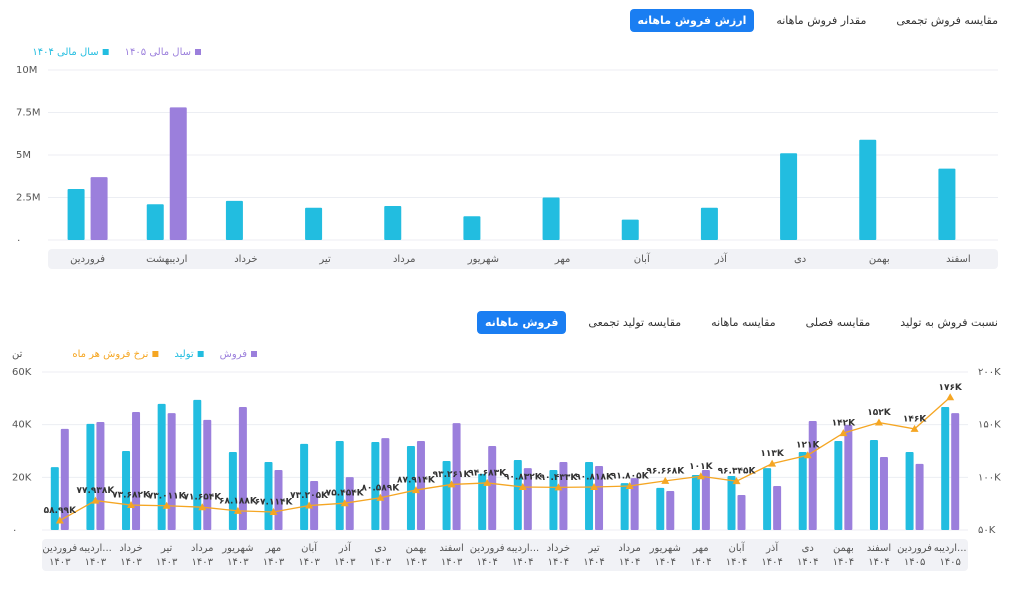 The width and height of the screenshot is (1018, 590). I want to click on data-label: ۹۴.۶۸۳K, so click(487, 473).